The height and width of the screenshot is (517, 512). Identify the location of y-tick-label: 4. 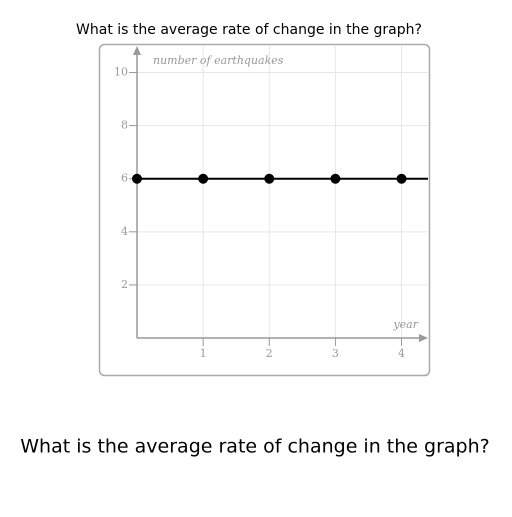
(124, 231).